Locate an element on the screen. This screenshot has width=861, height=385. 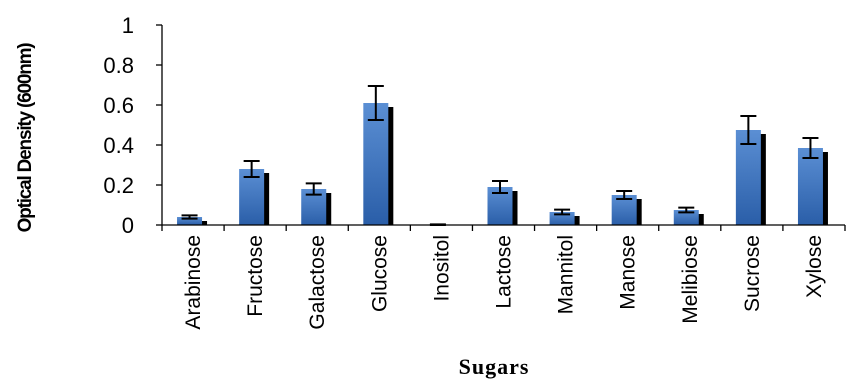
y-tick-label: 0 is located at coordinates (128, 225).